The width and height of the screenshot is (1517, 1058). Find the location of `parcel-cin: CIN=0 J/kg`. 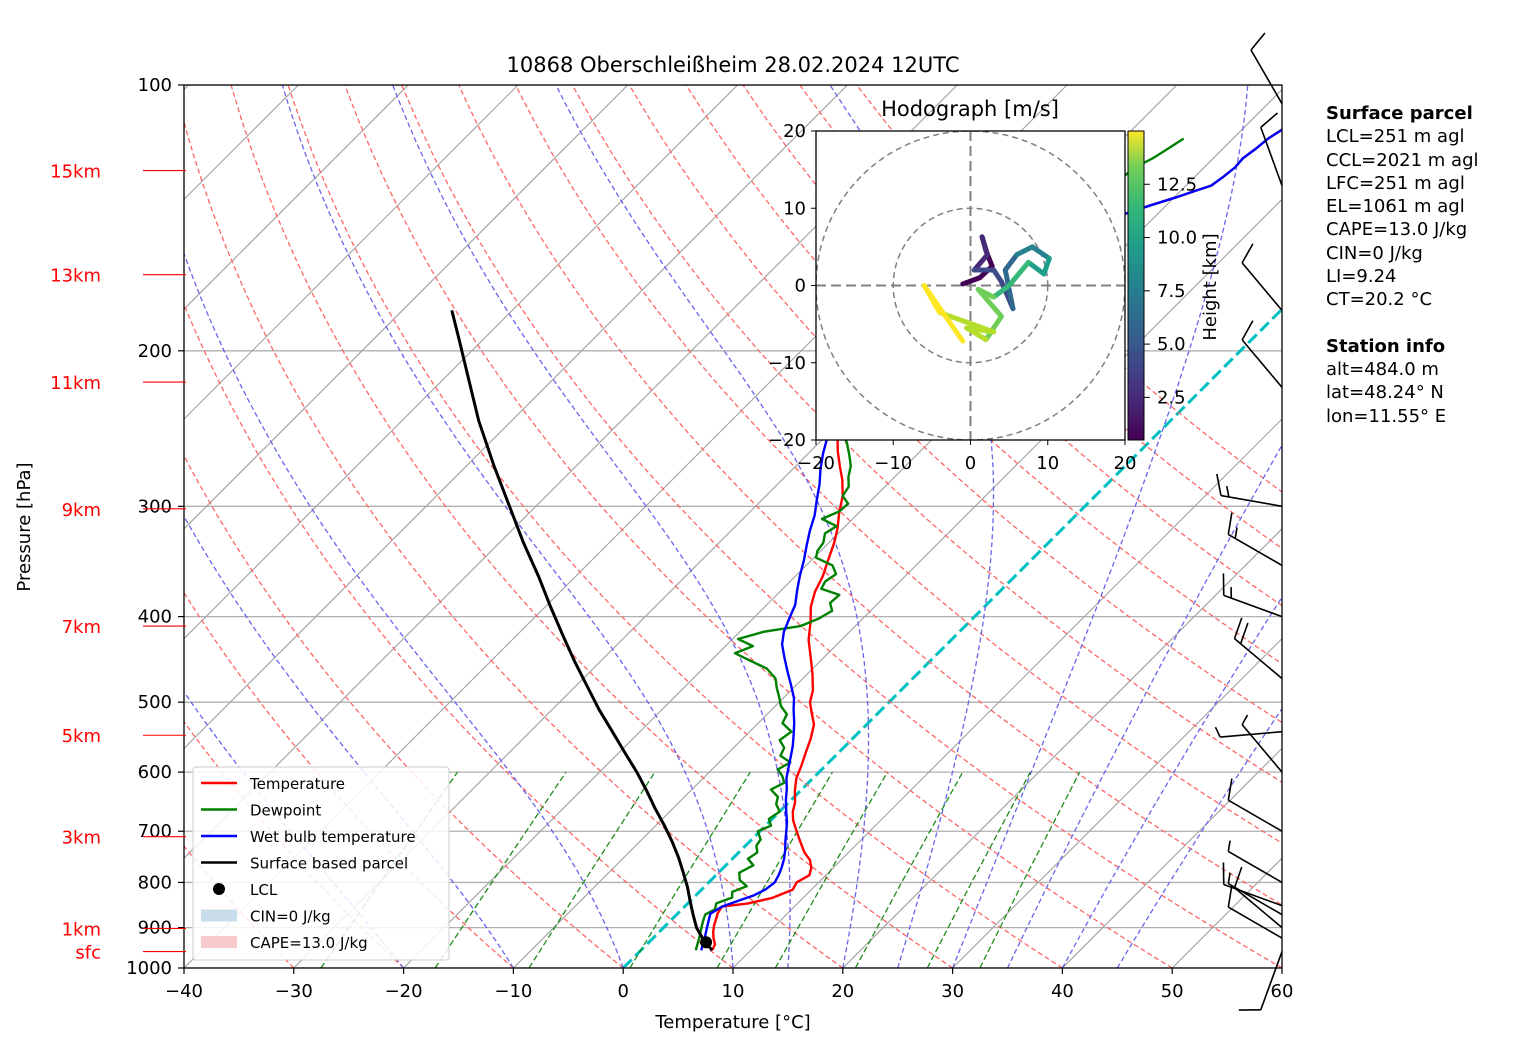

parcel-cin: CIN=0 J/kg is located at coordinates (1418, 253).